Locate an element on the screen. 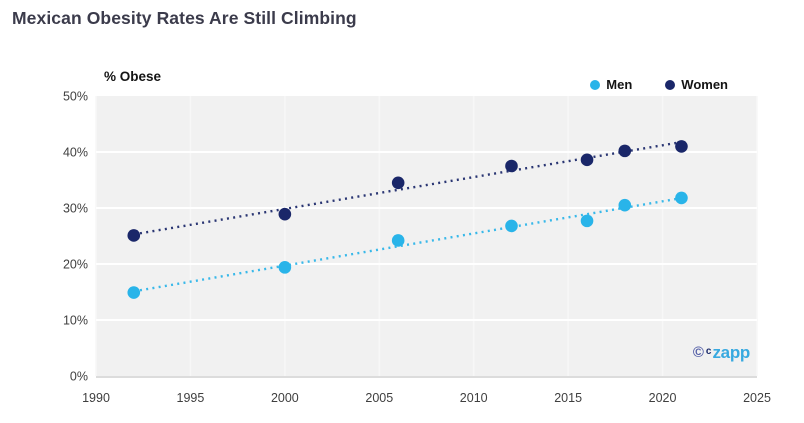 The image size is (804, 423). watermark-brand: zapp is located at coordinates (731, 352).